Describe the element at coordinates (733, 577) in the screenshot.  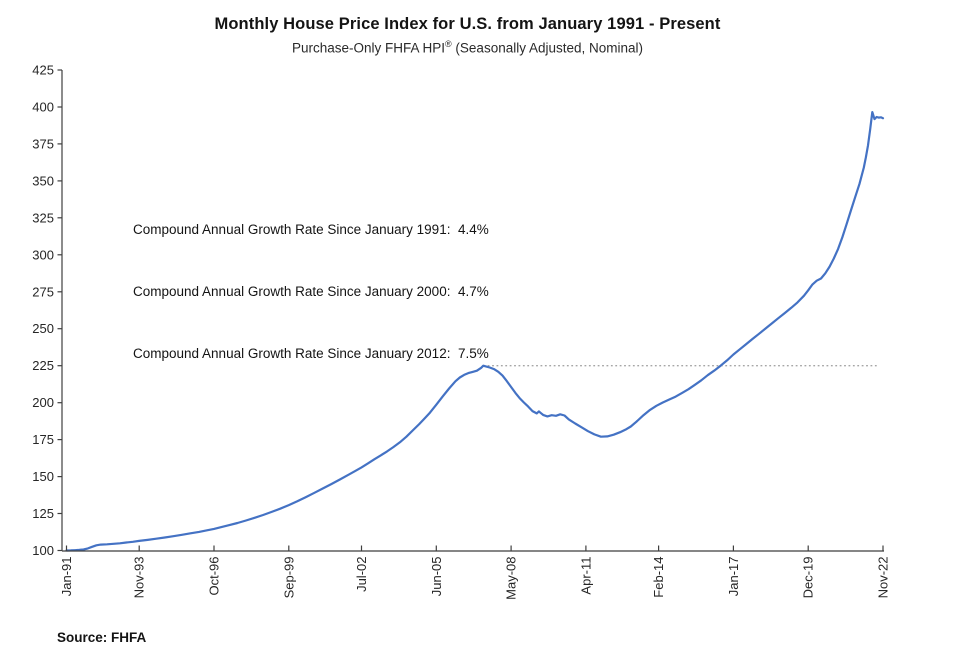
I see `x-axis-tick-label: Jan-17` at that location.